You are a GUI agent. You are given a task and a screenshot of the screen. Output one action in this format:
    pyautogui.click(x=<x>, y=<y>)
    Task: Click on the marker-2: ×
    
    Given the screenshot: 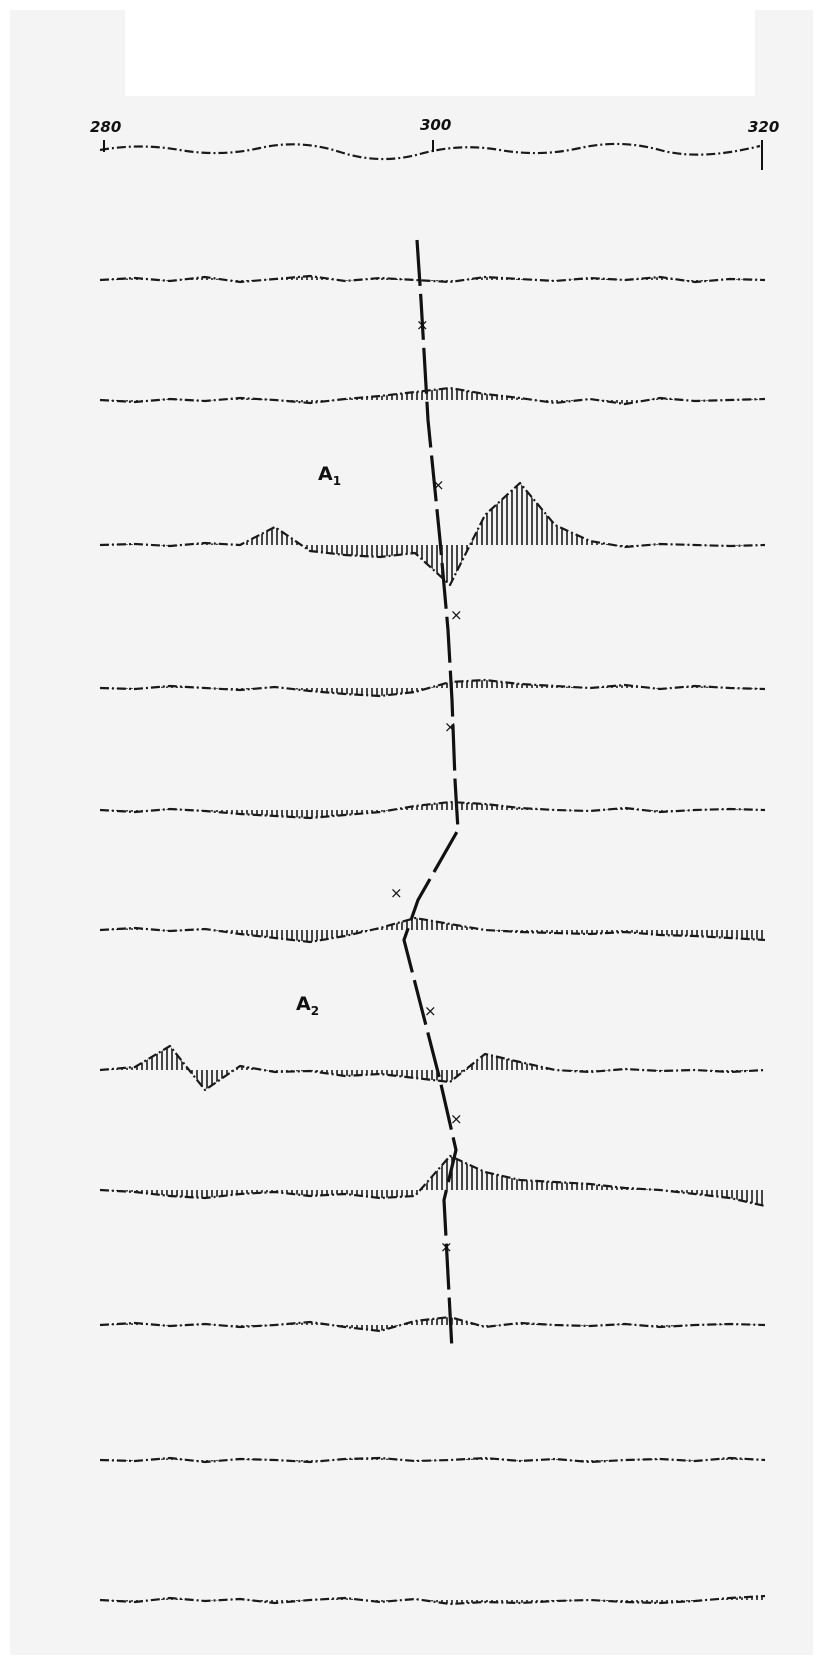 What is the action you would take?
    pyautogui.click(x=438, y=485)
    